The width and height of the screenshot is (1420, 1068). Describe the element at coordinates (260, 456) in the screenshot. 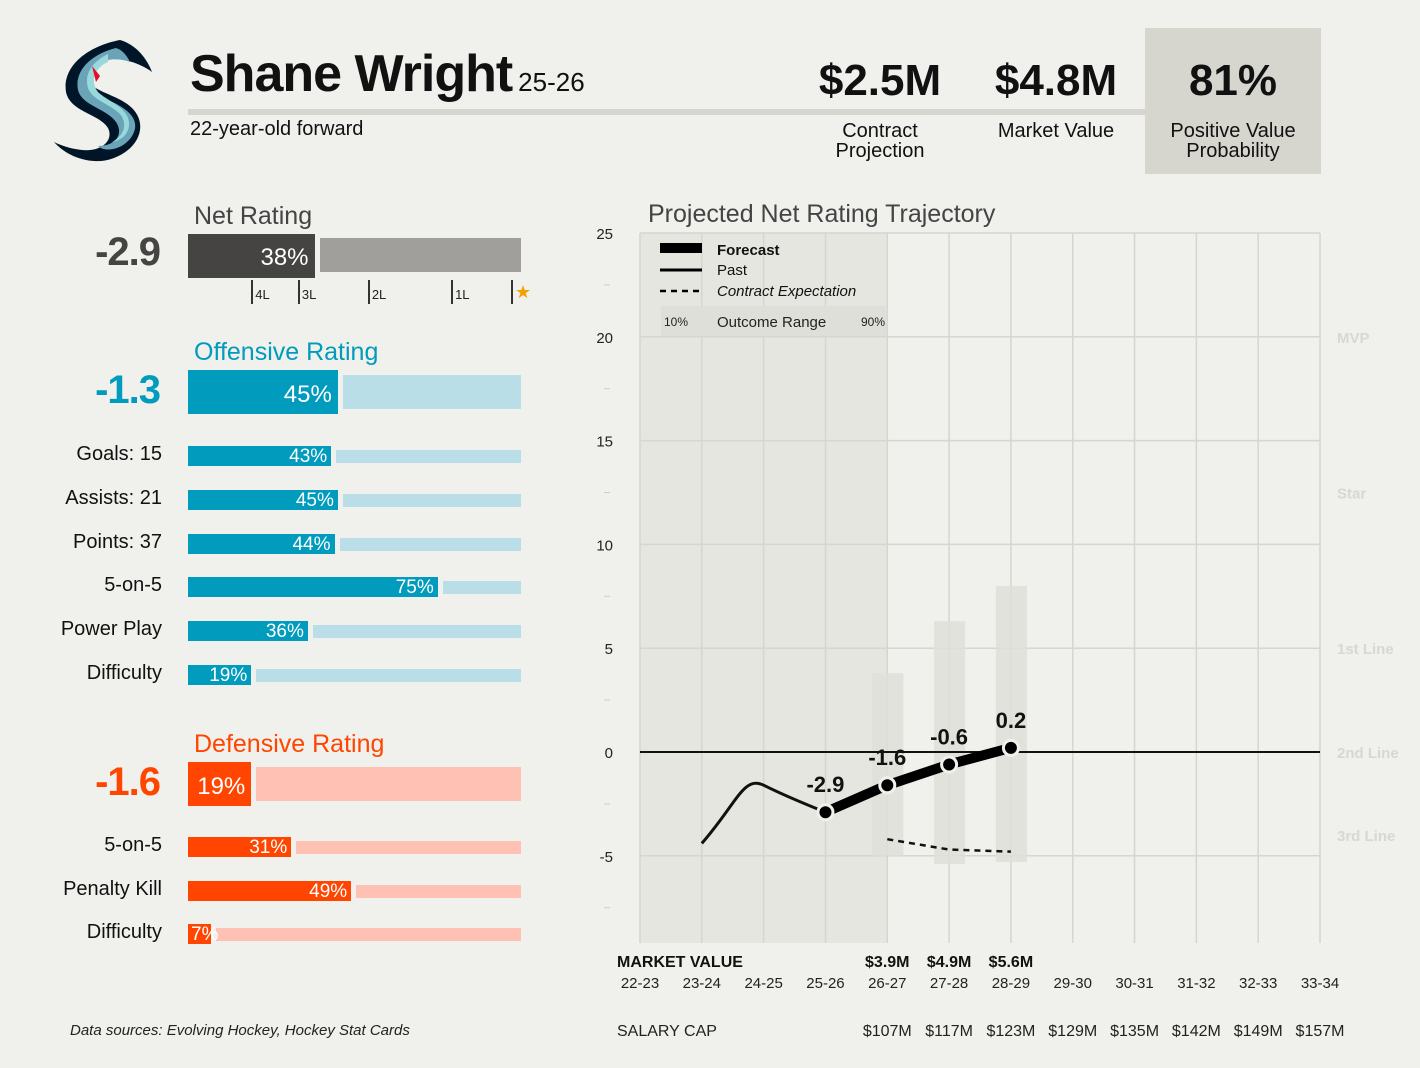

I see `stat-row-bar-fill: 43%` at that location.